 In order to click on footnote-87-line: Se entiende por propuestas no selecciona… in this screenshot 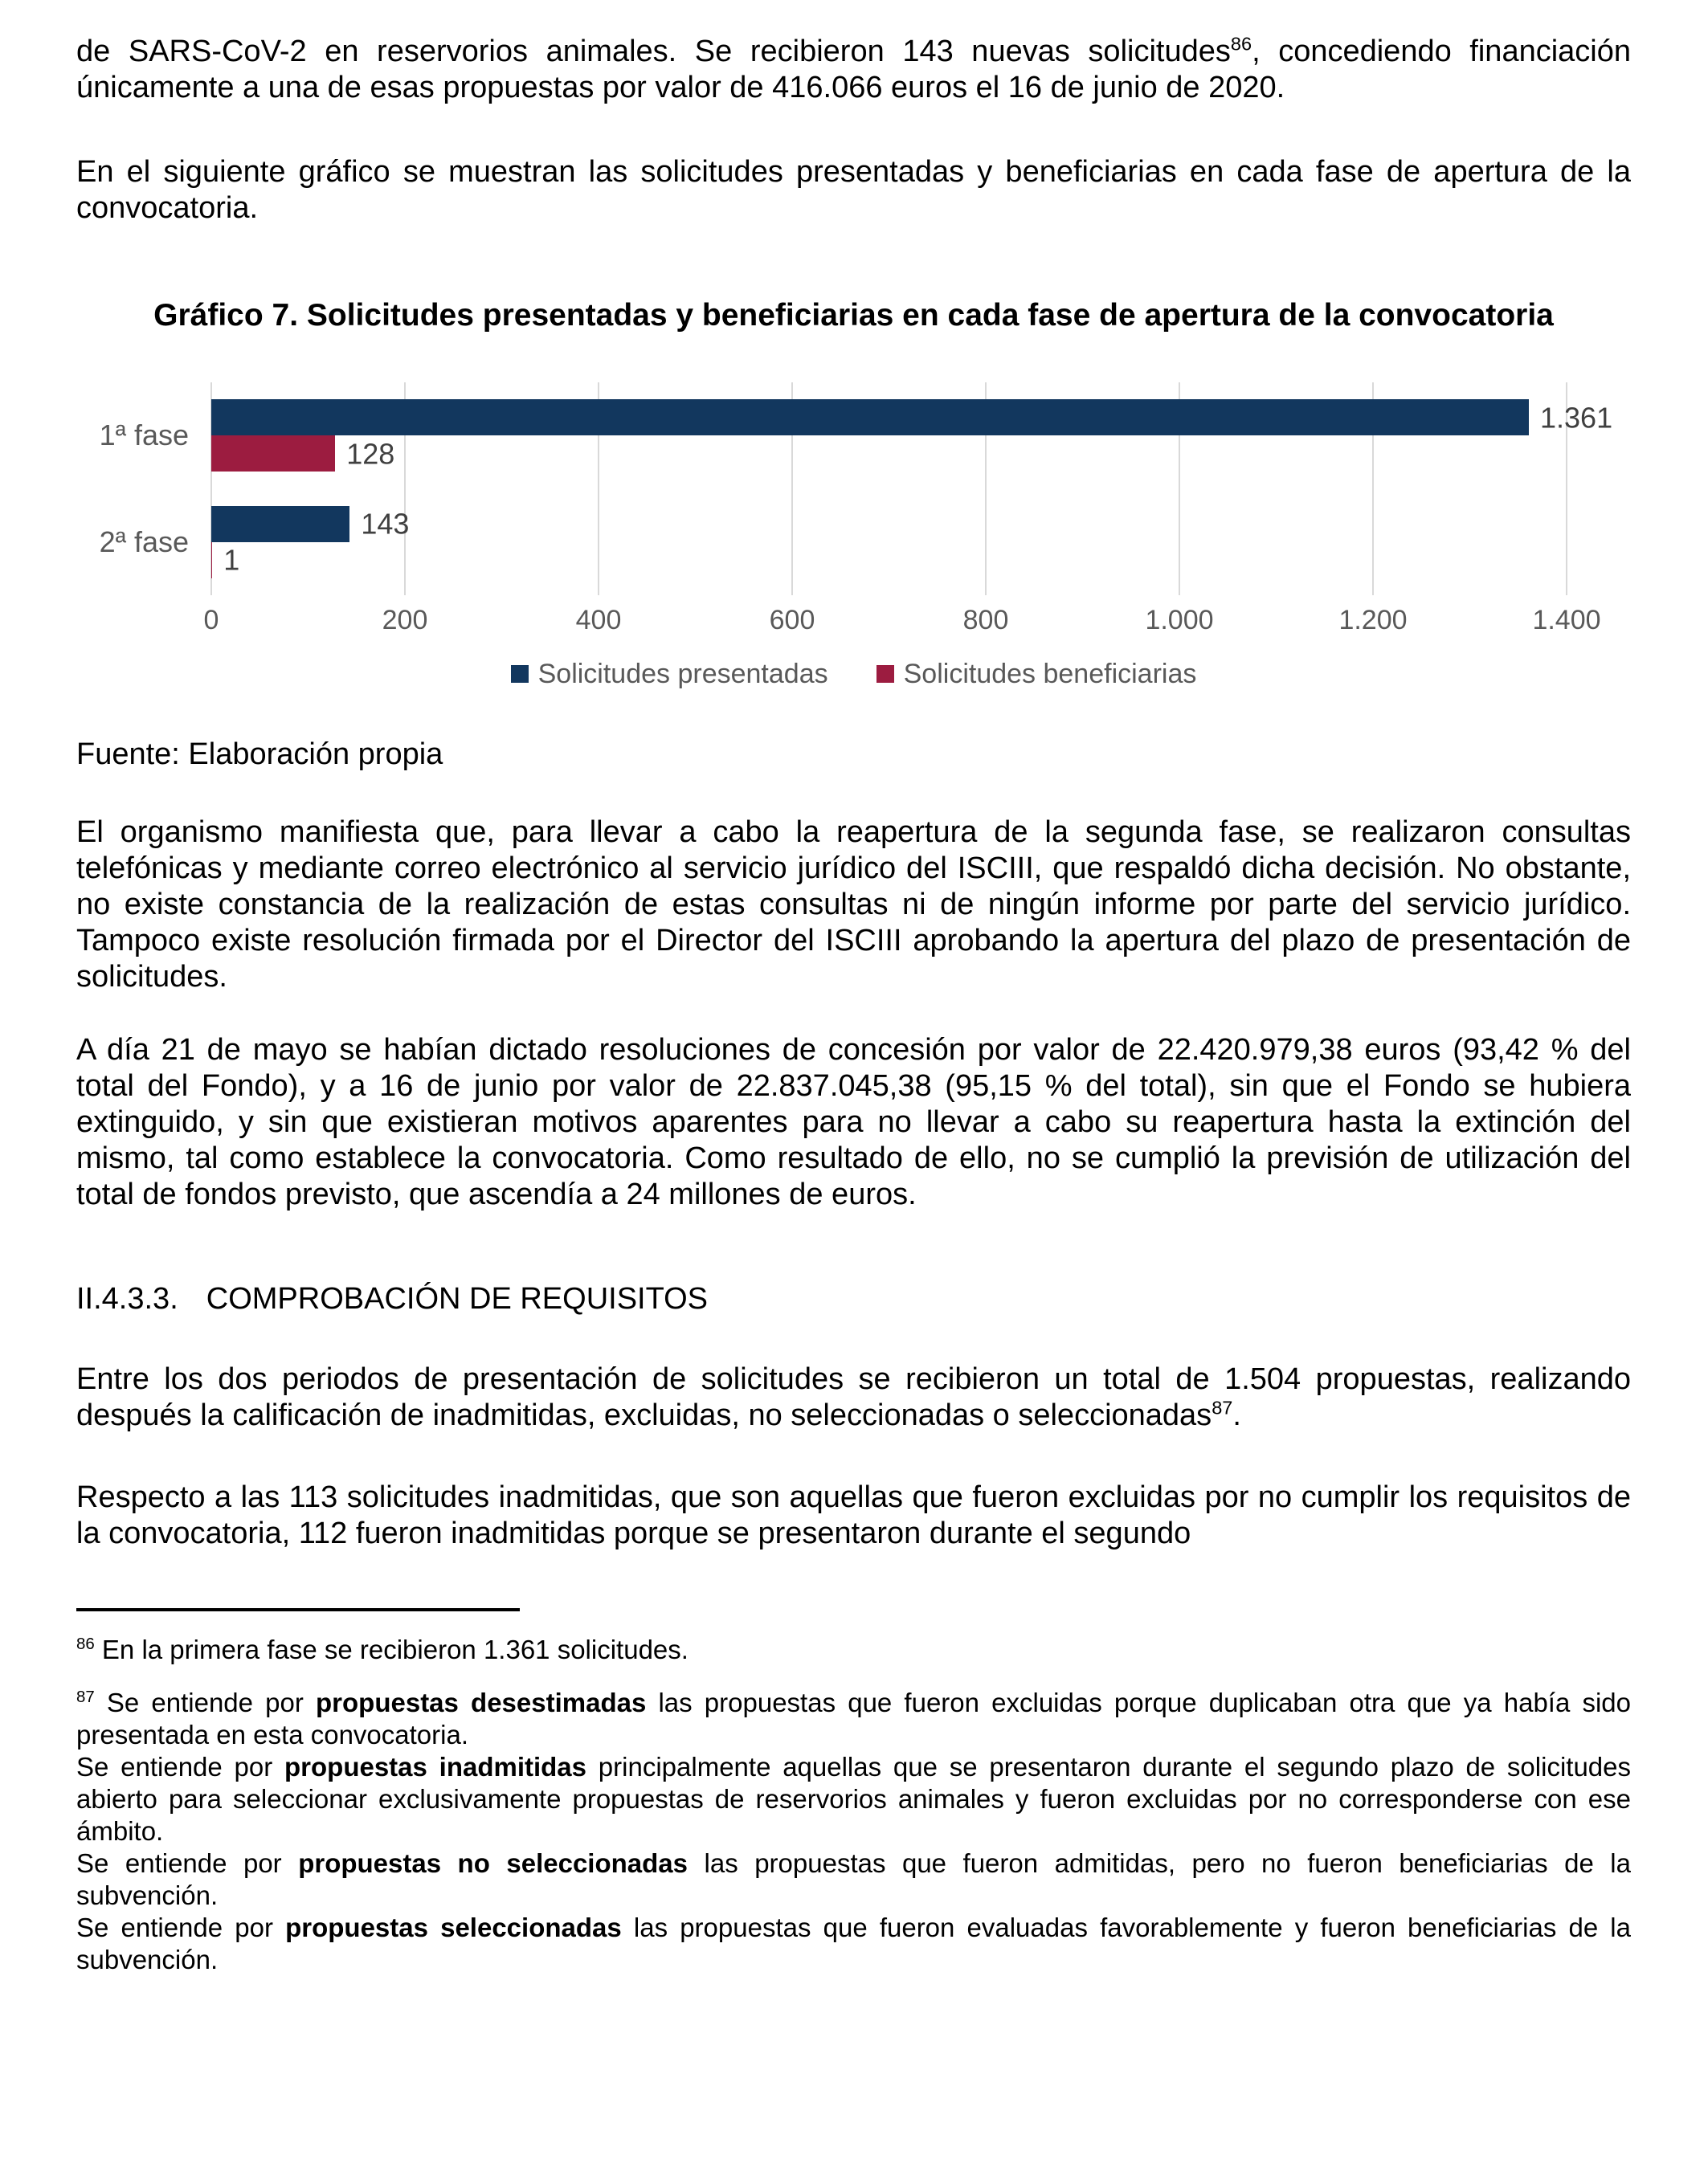, I will do `click(853, 1879)`.